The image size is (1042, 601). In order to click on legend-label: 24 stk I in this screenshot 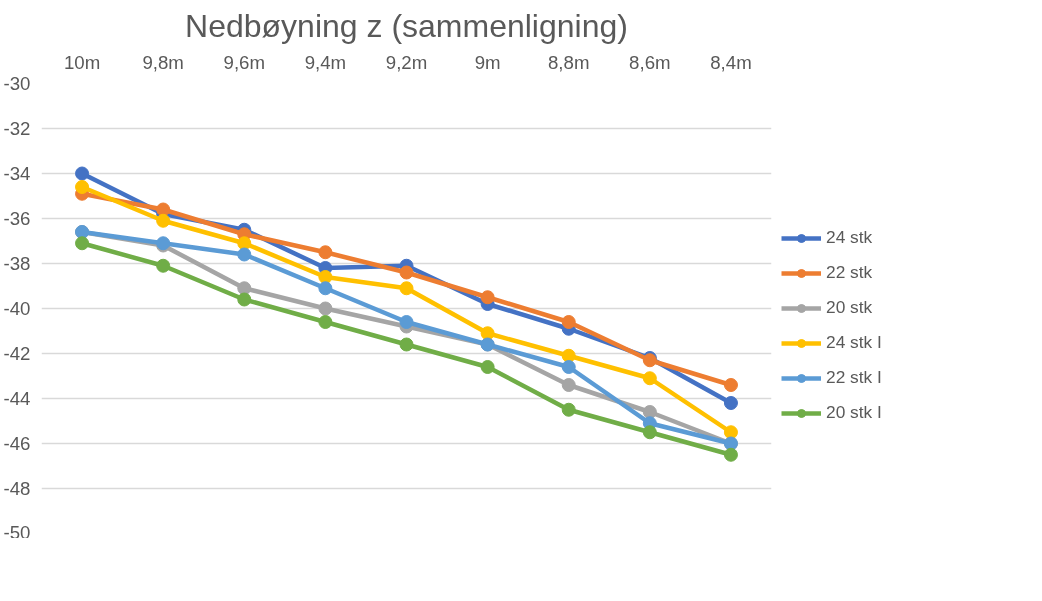, I will do `click(854, 342)`.